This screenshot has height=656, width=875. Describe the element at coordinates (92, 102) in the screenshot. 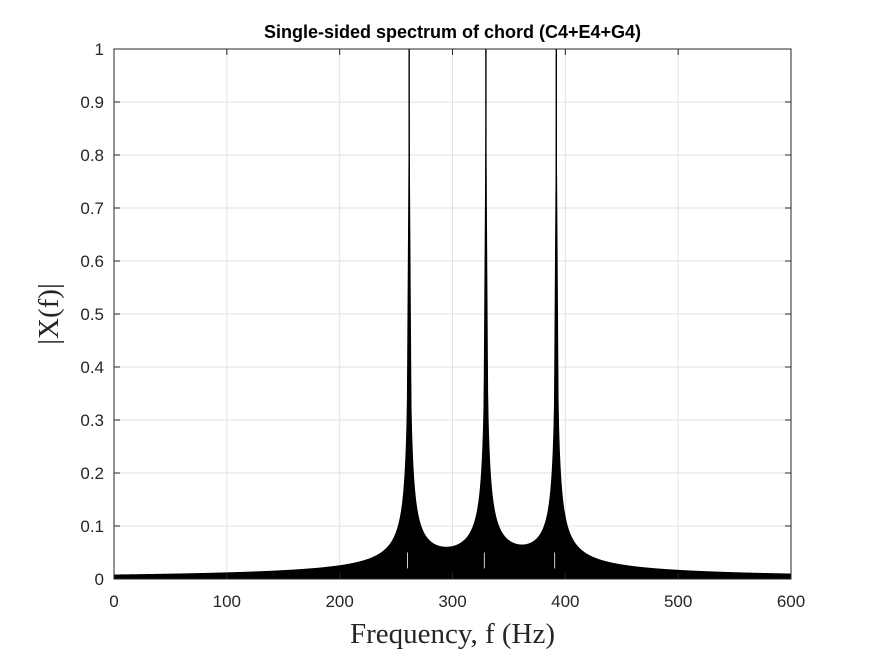

I see `y-tick-label: 0.9` at that location.